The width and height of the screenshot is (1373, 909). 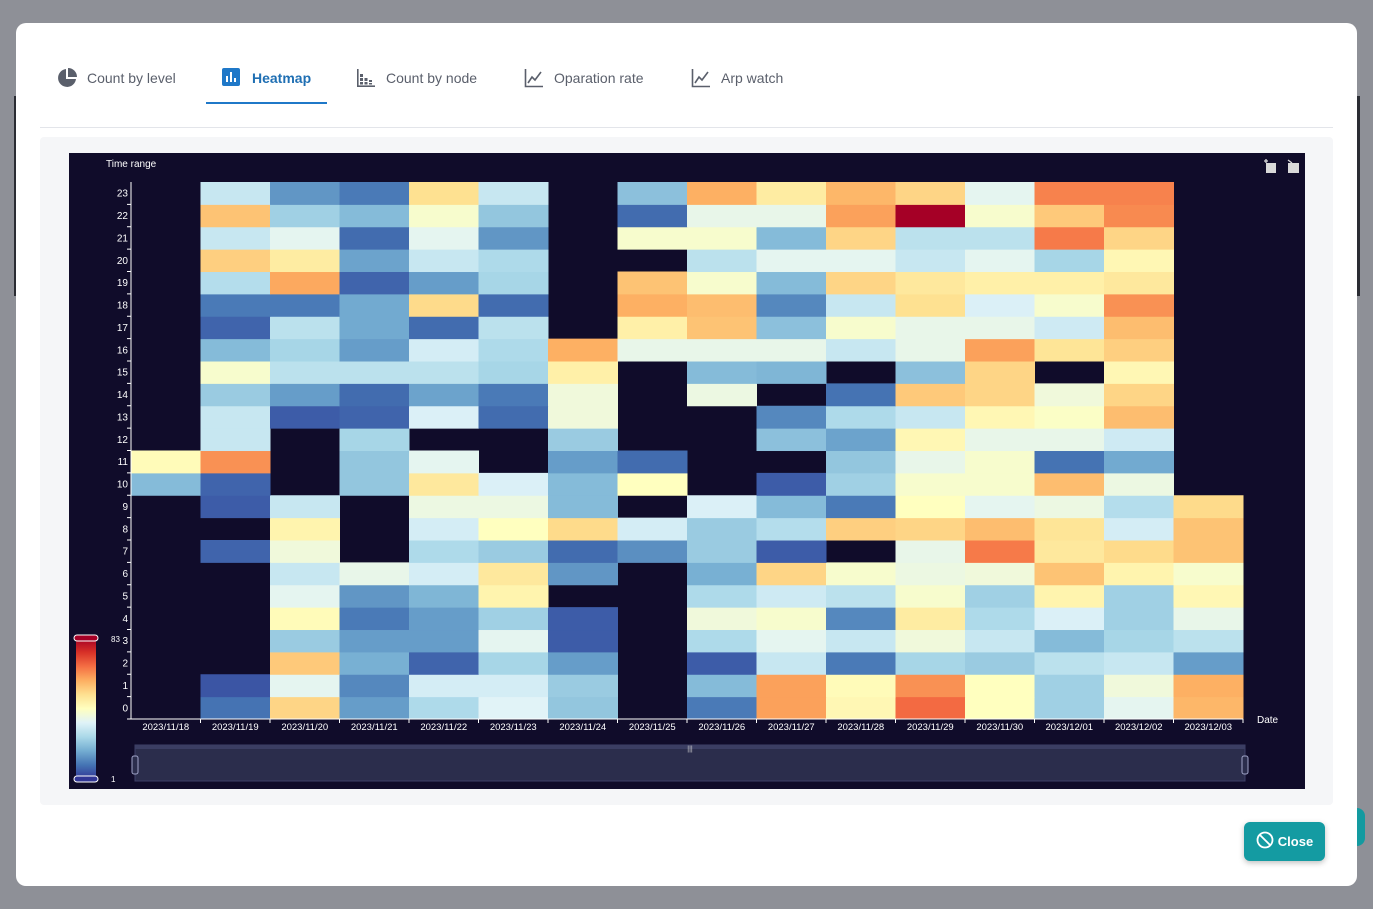 What do you see at coordinates (690, 749) in the screenshot?
I see `slider-grip-icon: |||` at bounding box center [690, 749].